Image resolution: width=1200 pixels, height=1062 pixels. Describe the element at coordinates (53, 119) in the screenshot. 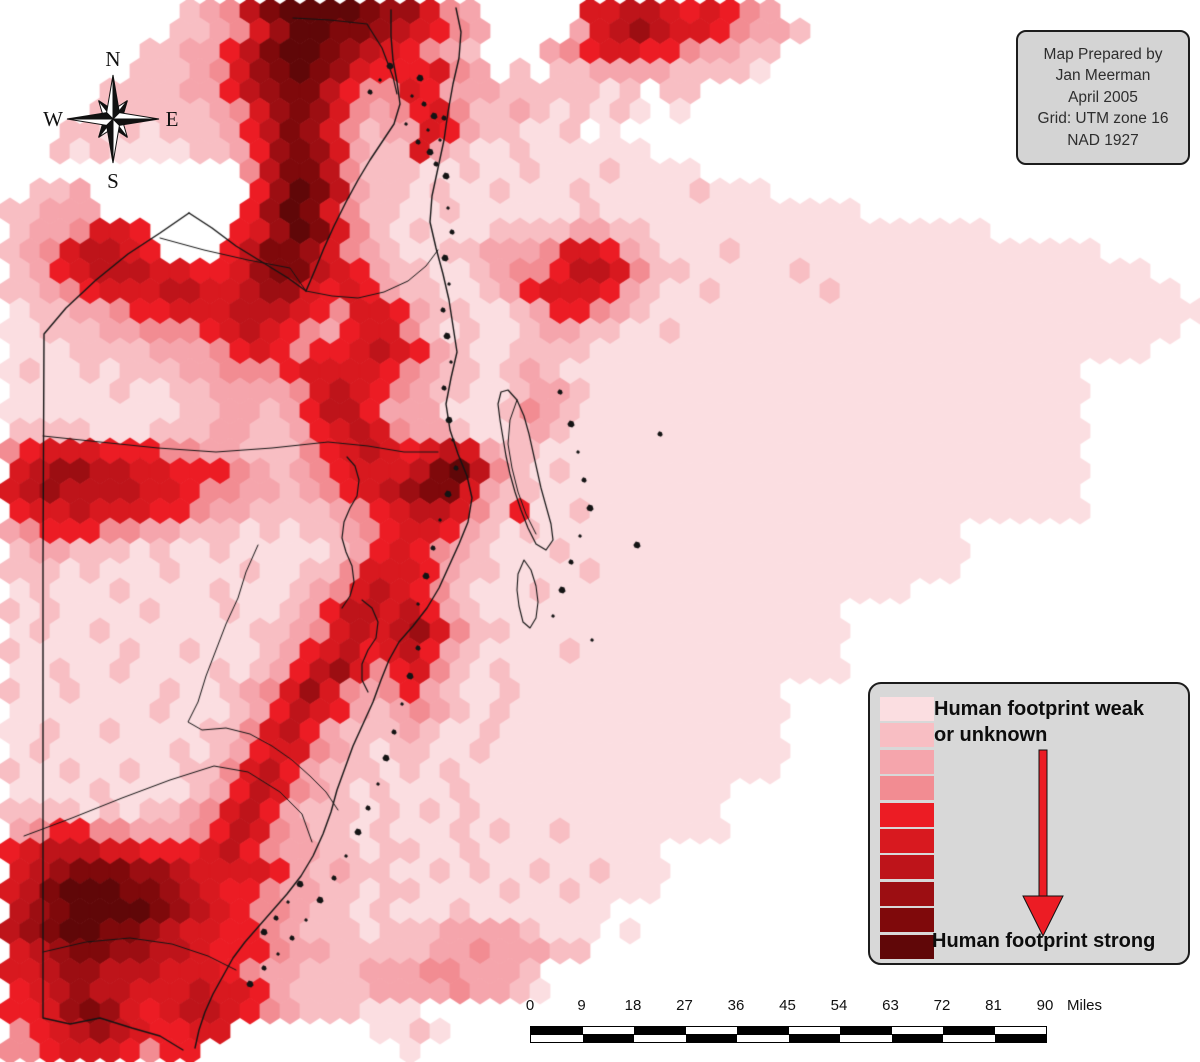

I see `compass-west-label: W` at that location.